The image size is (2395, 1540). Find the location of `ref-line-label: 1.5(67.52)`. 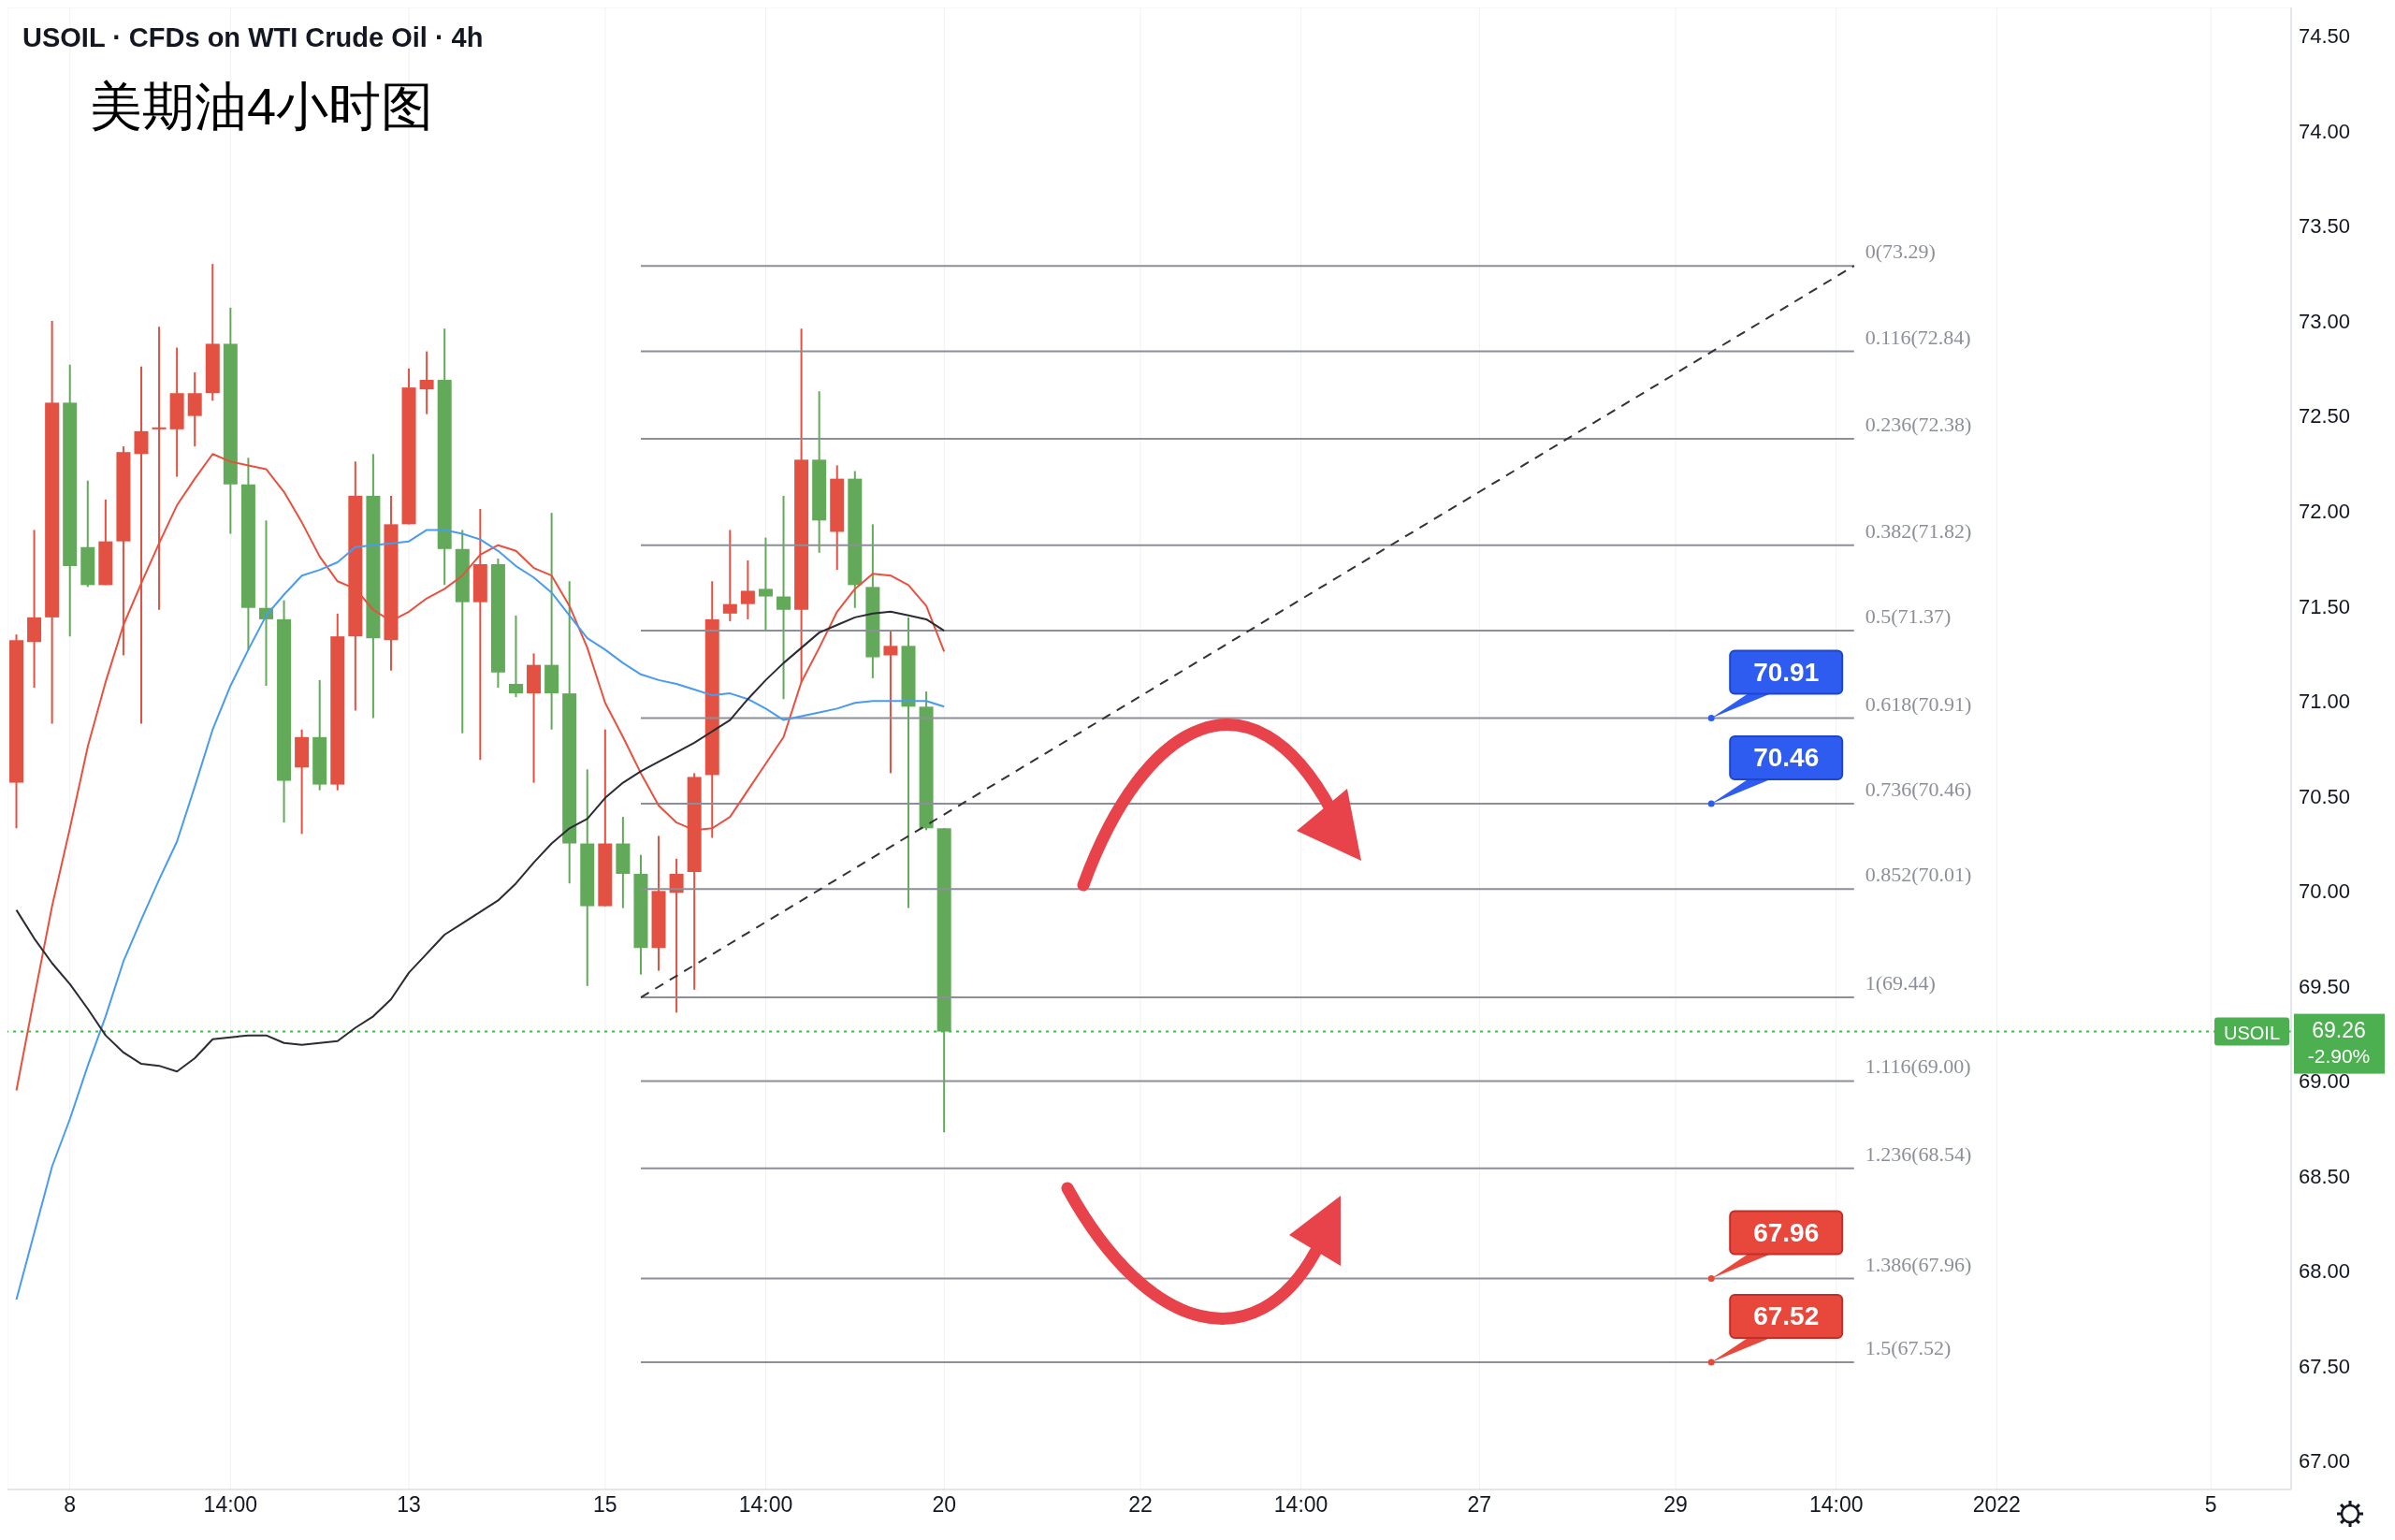

ref-line-label: 1.5(67.52) is located at coordinates (1908, 1347).